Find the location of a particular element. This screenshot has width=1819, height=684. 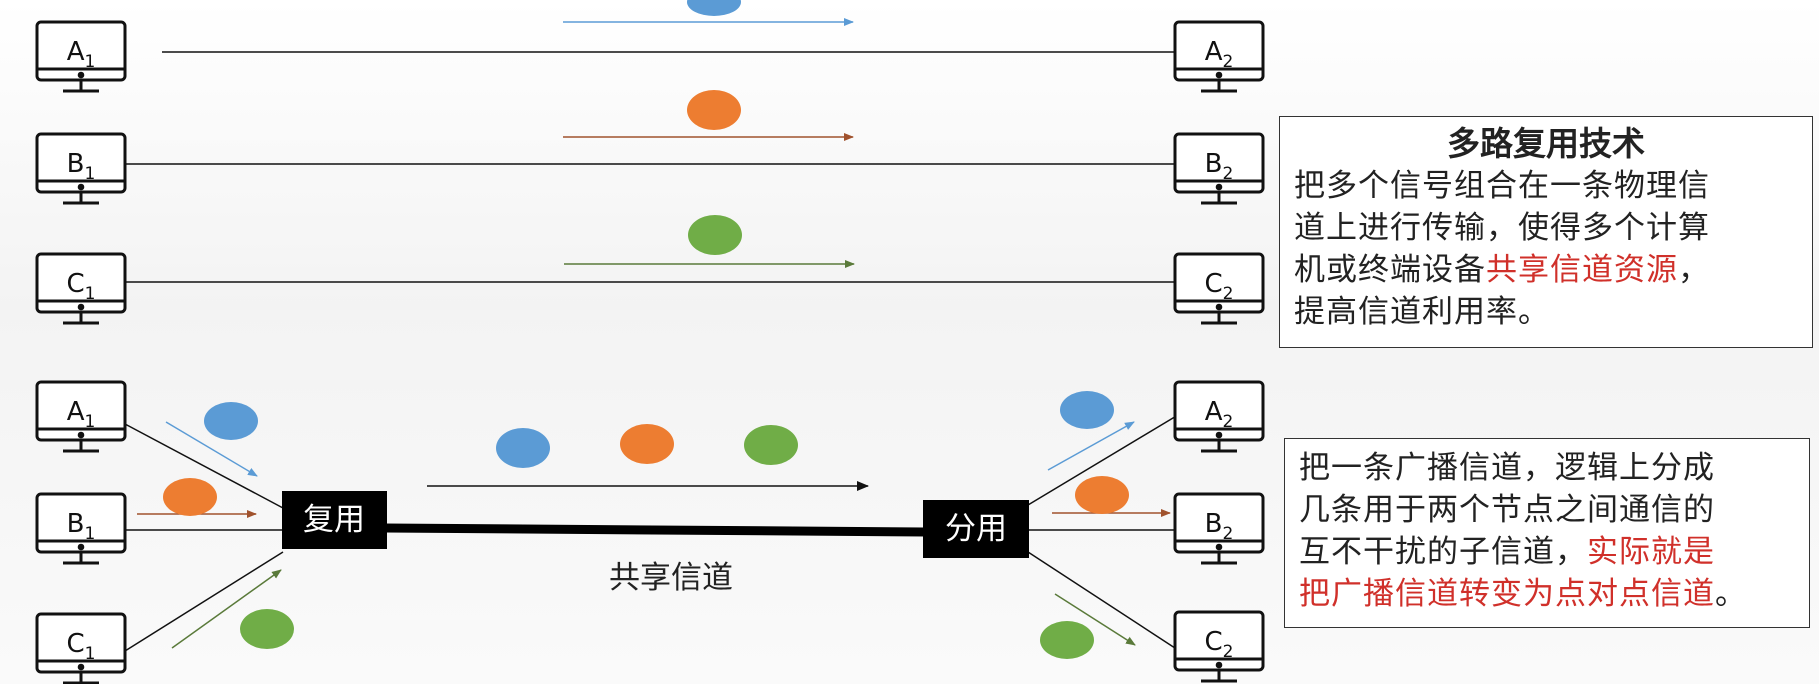

shared-channel-label: 共享信道 is located at coordinates (671, 578).